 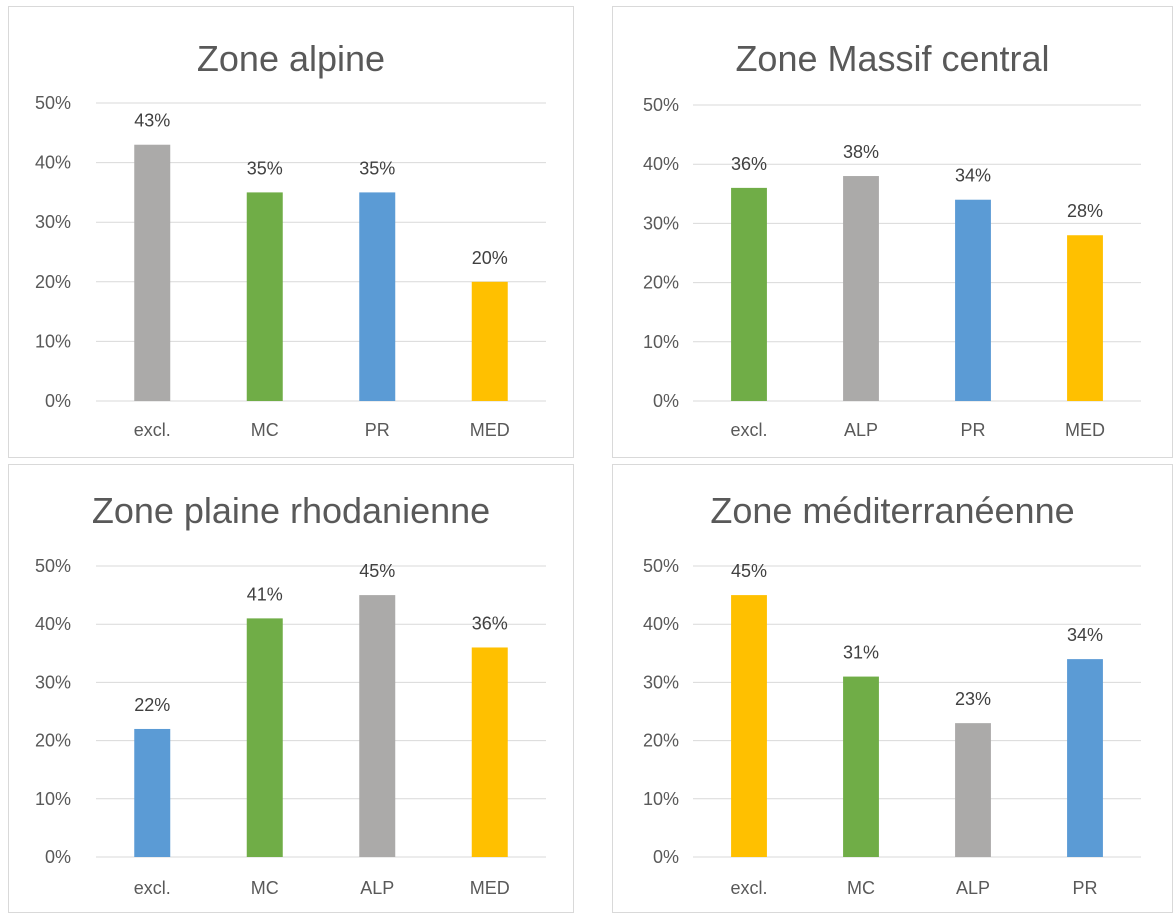 What do you see at coordinates (265, 594) in the screenshot?
I see `data-label: 41%` at bounding box center [265, 594].